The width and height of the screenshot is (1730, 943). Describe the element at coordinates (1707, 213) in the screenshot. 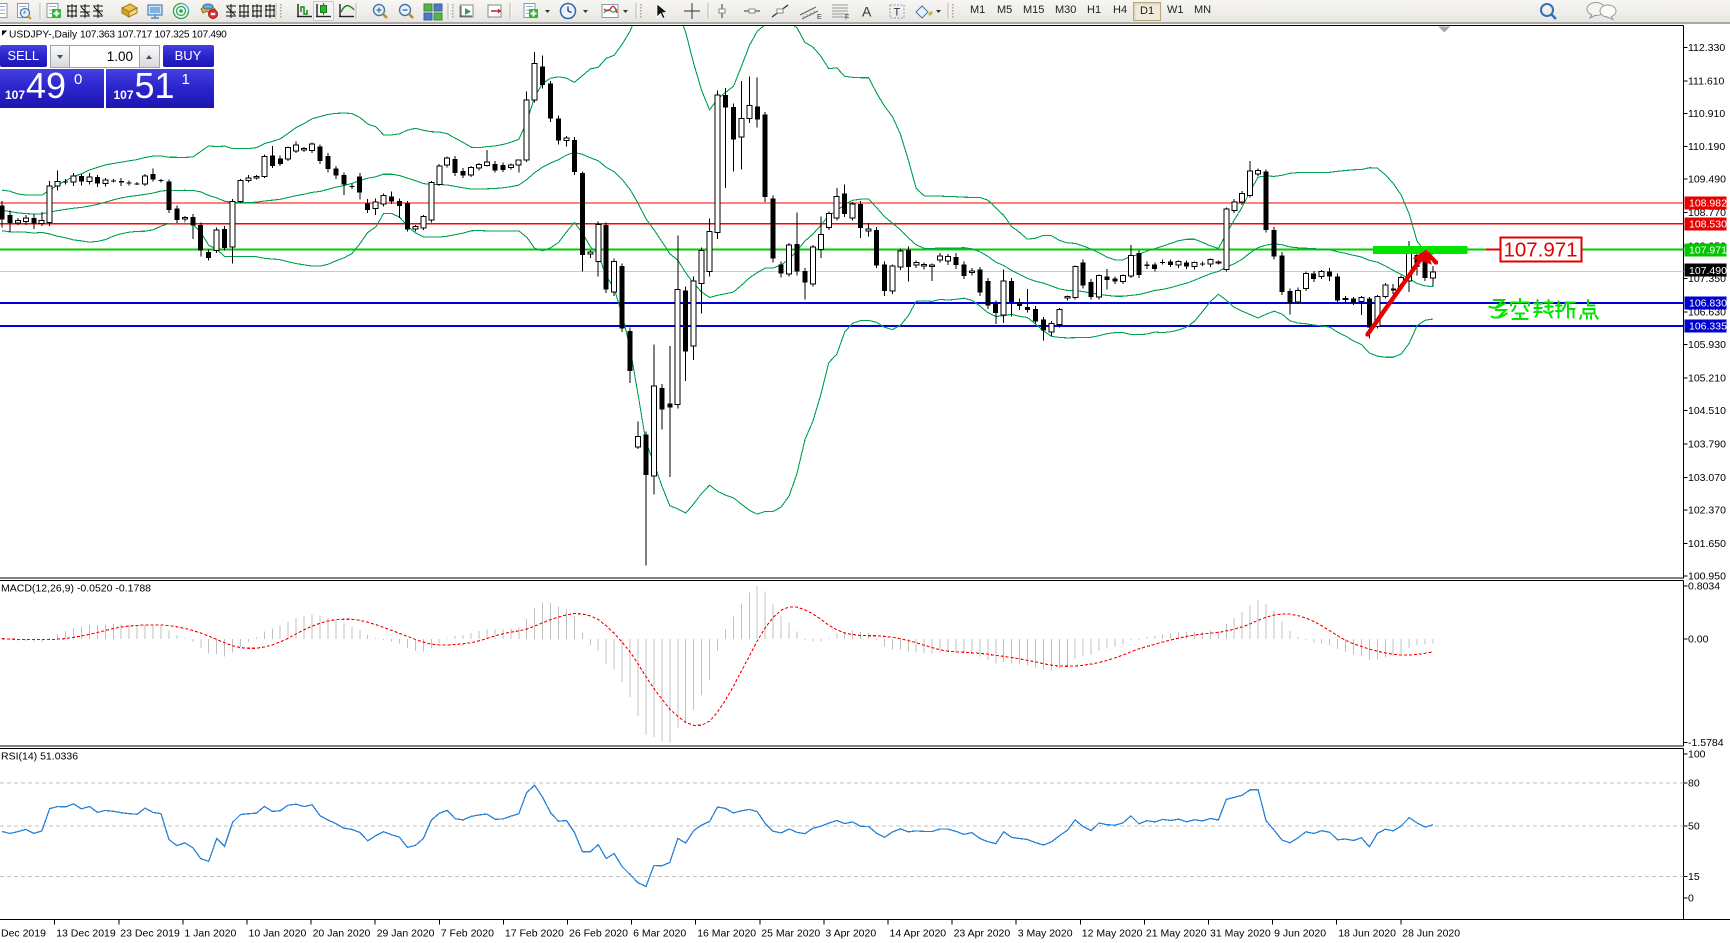

I see `svg-text: 108.770` at that location.